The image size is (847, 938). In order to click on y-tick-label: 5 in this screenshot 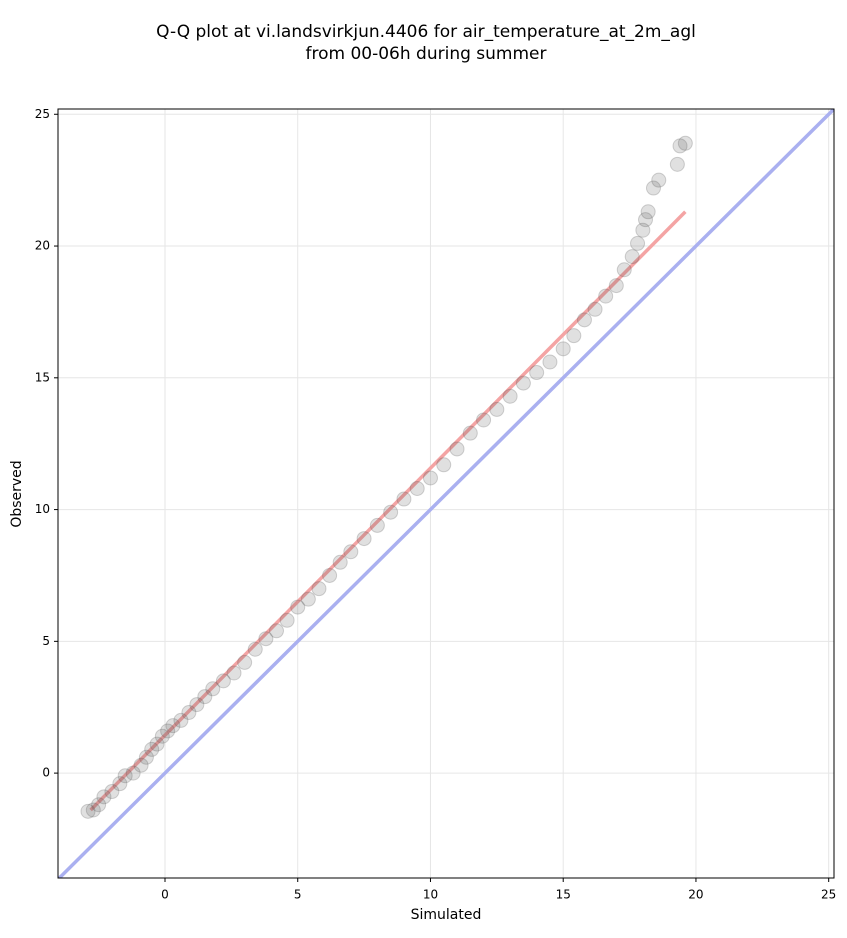, I will do `click(46, 641)`.